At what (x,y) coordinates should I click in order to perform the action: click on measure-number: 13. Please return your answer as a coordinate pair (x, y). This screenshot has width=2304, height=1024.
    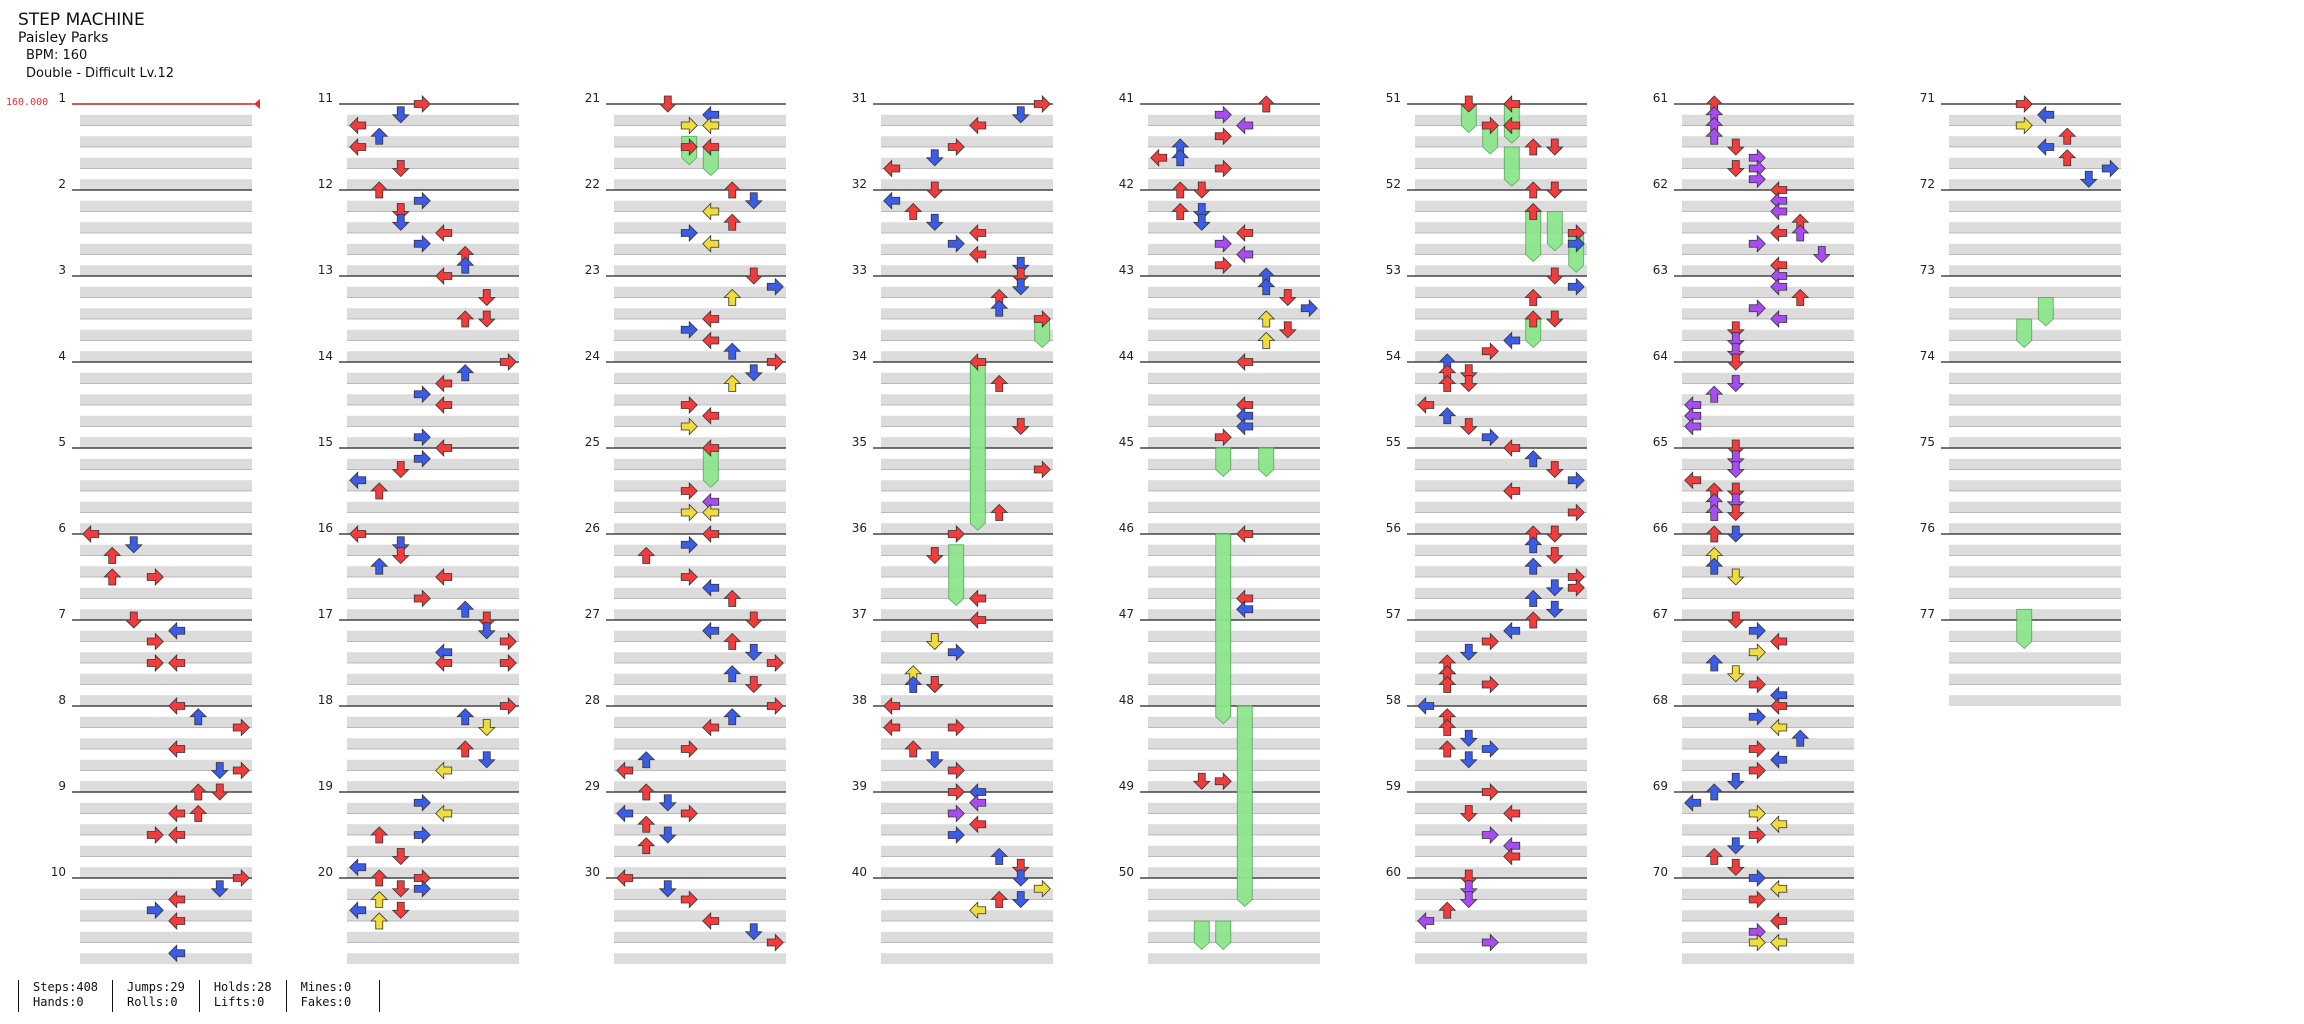
    Looking at the image, I should click on (325, 270).